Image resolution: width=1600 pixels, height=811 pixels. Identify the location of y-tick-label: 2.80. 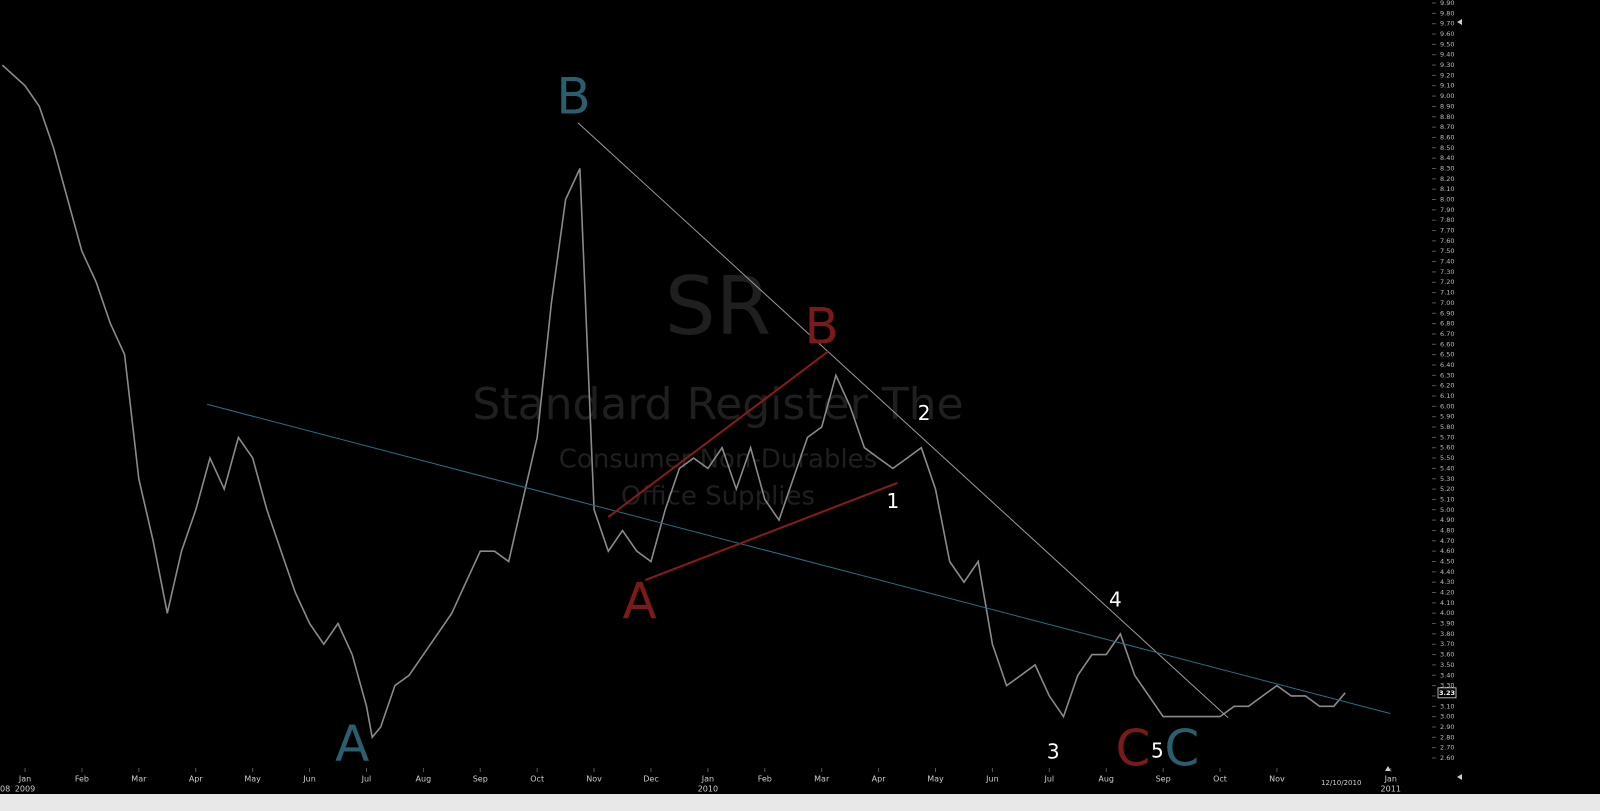
(1447, 737).